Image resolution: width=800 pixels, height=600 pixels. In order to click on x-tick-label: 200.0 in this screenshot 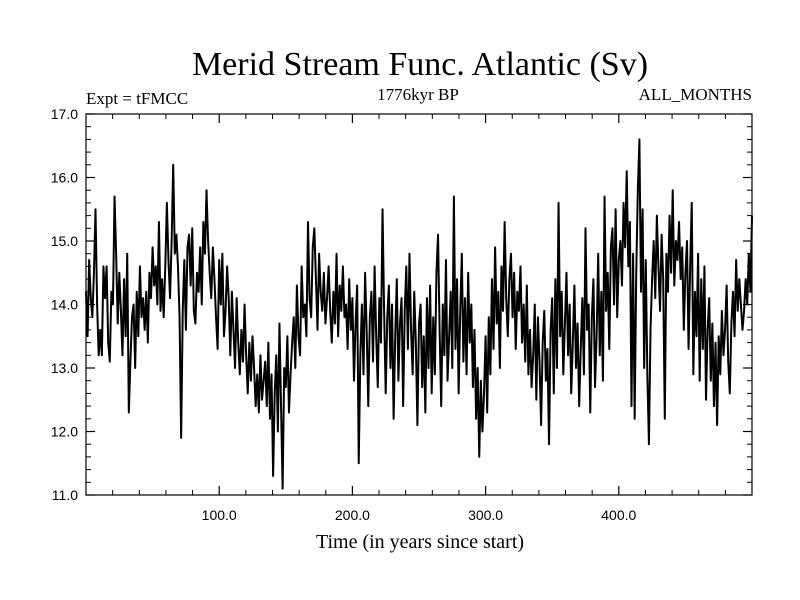, I will do `click(352, 515)`.